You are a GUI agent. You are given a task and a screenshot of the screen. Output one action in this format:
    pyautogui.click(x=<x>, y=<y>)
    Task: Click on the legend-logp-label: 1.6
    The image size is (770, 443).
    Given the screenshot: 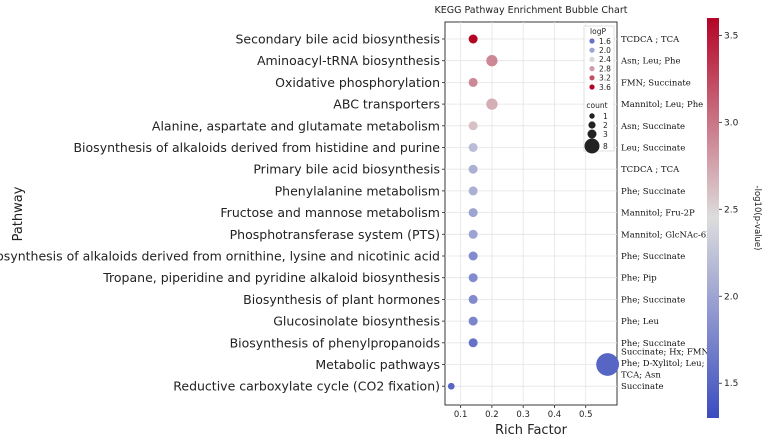 What is the action you would take?
    pyautogui.click(x=605, y=41)
    